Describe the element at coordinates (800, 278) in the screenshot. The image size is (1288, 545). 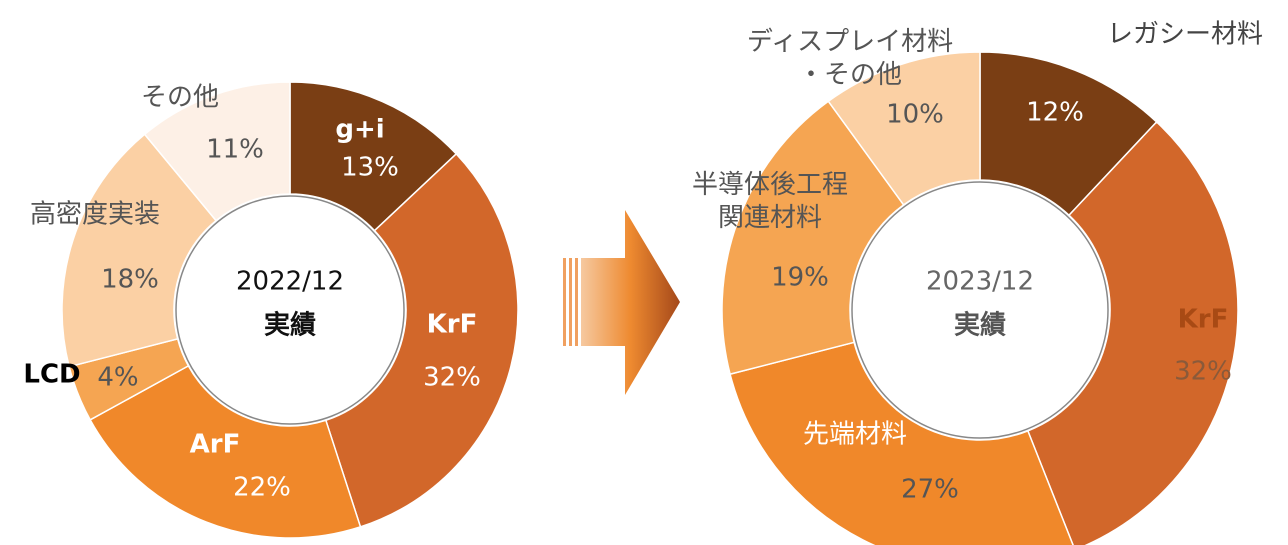
I see `value-label: 19%` at that location.